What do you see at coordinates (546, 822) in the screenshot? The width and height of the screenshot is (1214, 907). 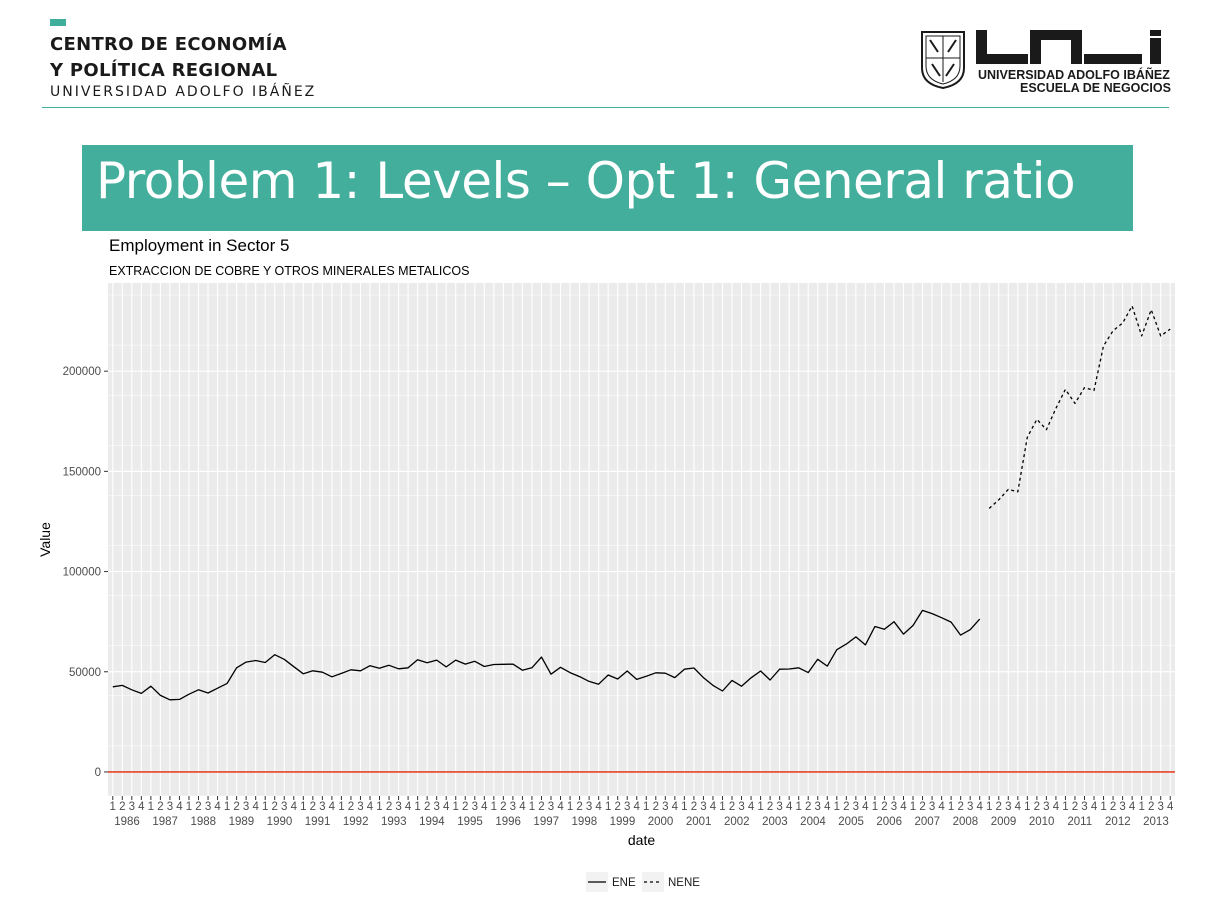 I see `x-year-label: 1997` at bounding box center [546, 822].